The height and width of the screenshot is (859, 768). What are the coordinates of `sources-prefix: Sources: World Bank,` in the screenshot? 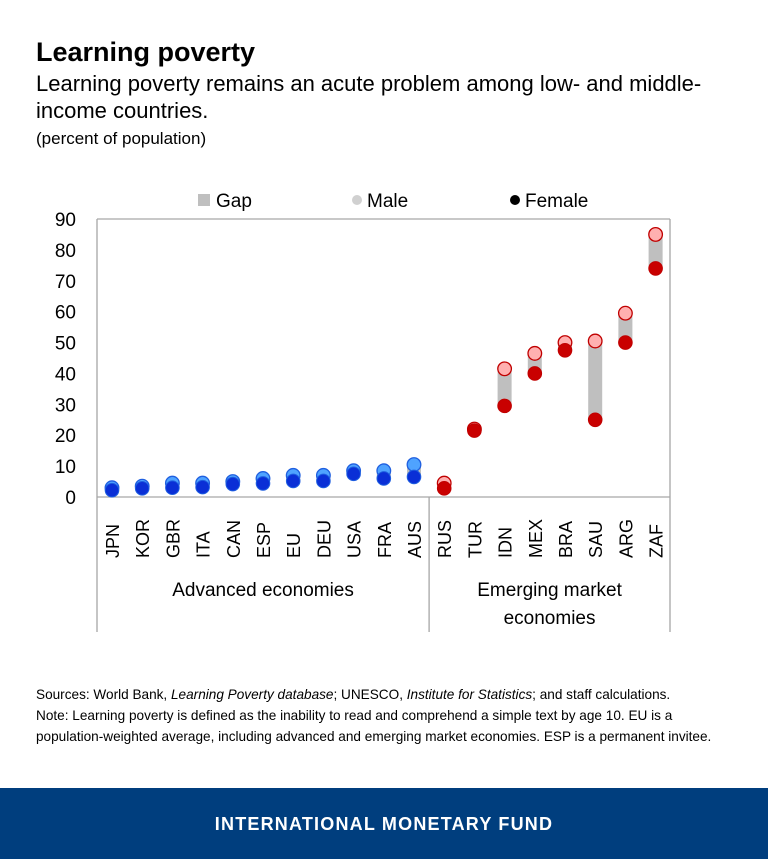 It's located at (103, 694).